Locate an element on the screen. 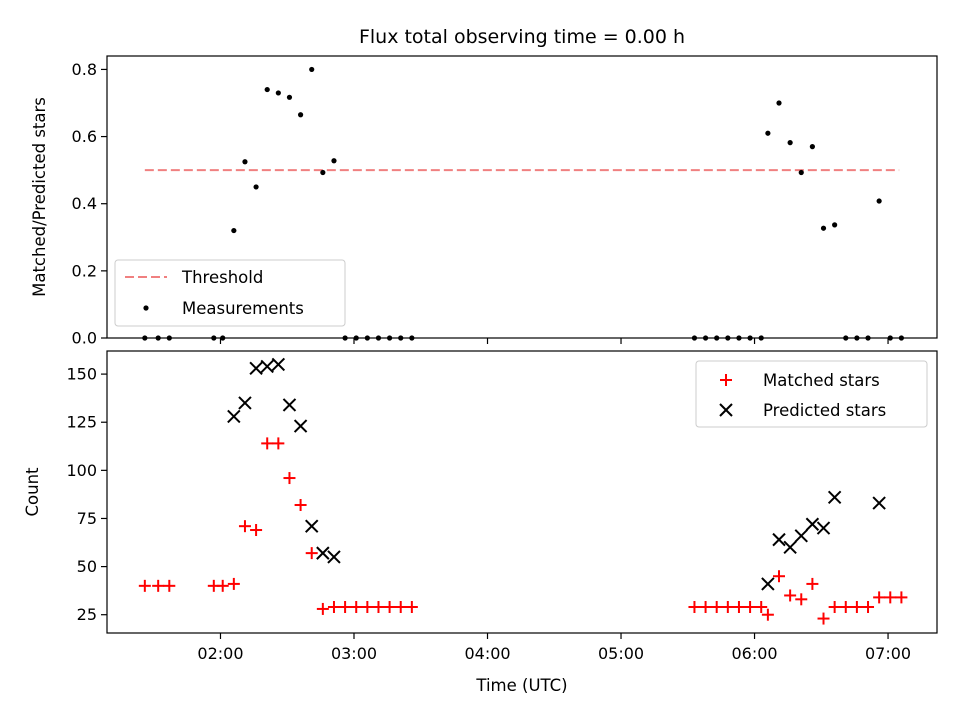  bottom-y-ticks: 25 50 75 100 125 150 is located at coordinates (86, 494).